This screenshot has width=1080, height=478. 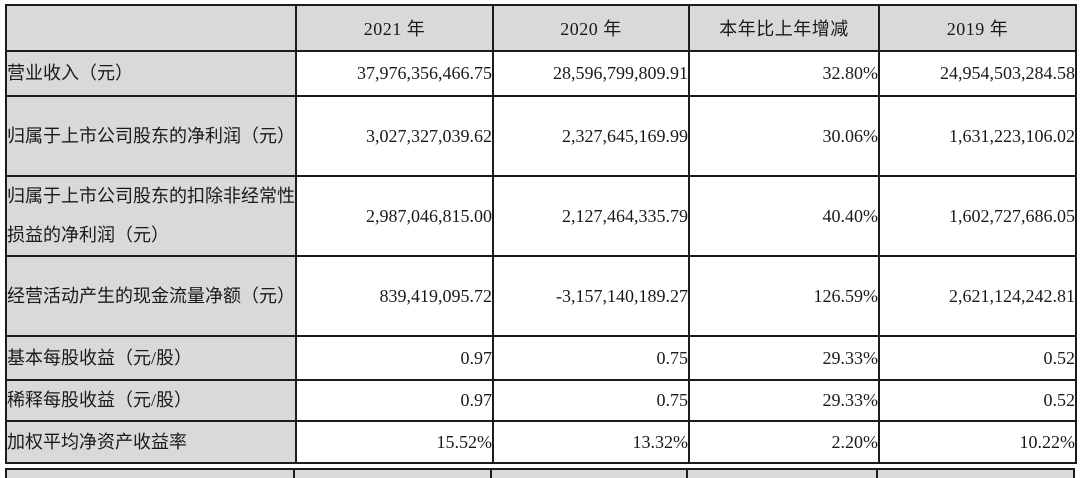 What do you see at coordinates (151, 442) in the screenshot?
I see `row-label: 加权平均净资产收益率` at bounding box center [151, 442].